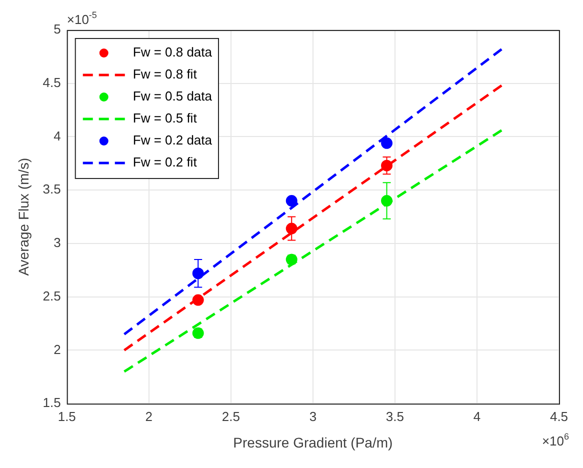 This screenshot has width=583, height=468. Describe the element at coordinates (231, 416) in the screenshot. I see `x-tick-label: 2.5` at that location.